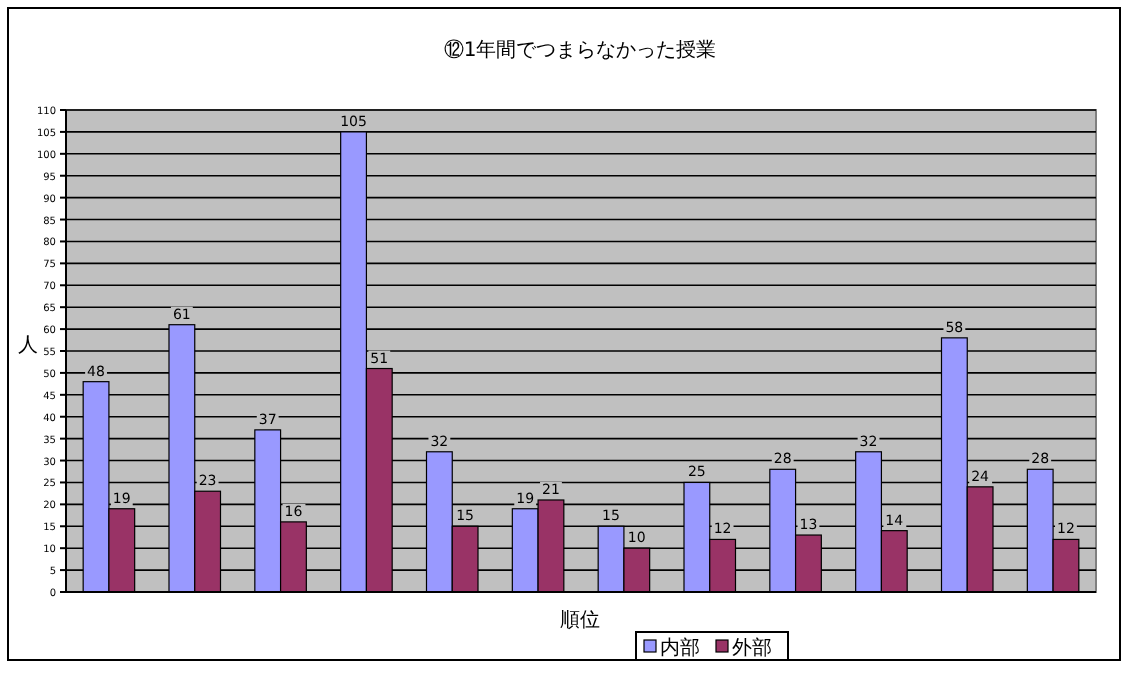 Image resolution: width=1132 pixels, height=674 pixels. What do you see at coordinates (580, 620) in the screenshot?
I see `x-axis-title: 順位` at bounding box center [580, 620].